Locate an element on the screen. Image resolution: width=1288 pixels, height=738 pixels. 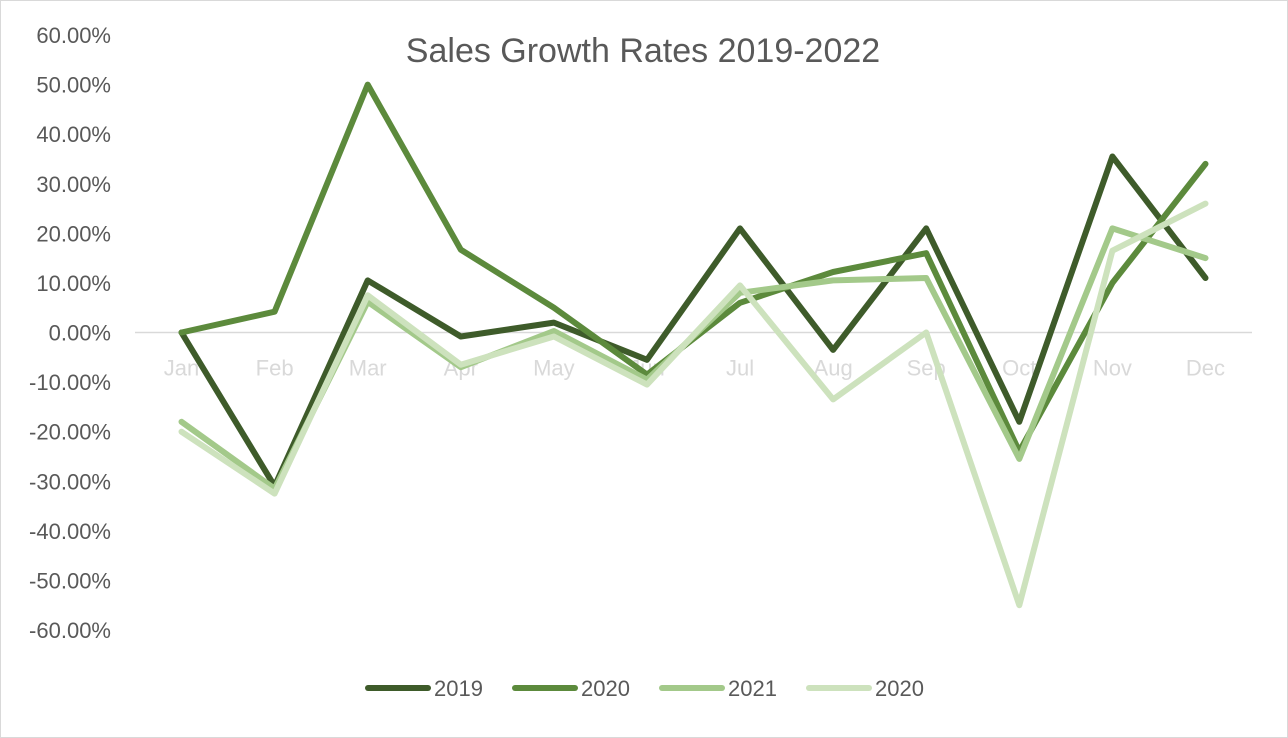
x-tick-label: May is located at coordinates (554, 368).